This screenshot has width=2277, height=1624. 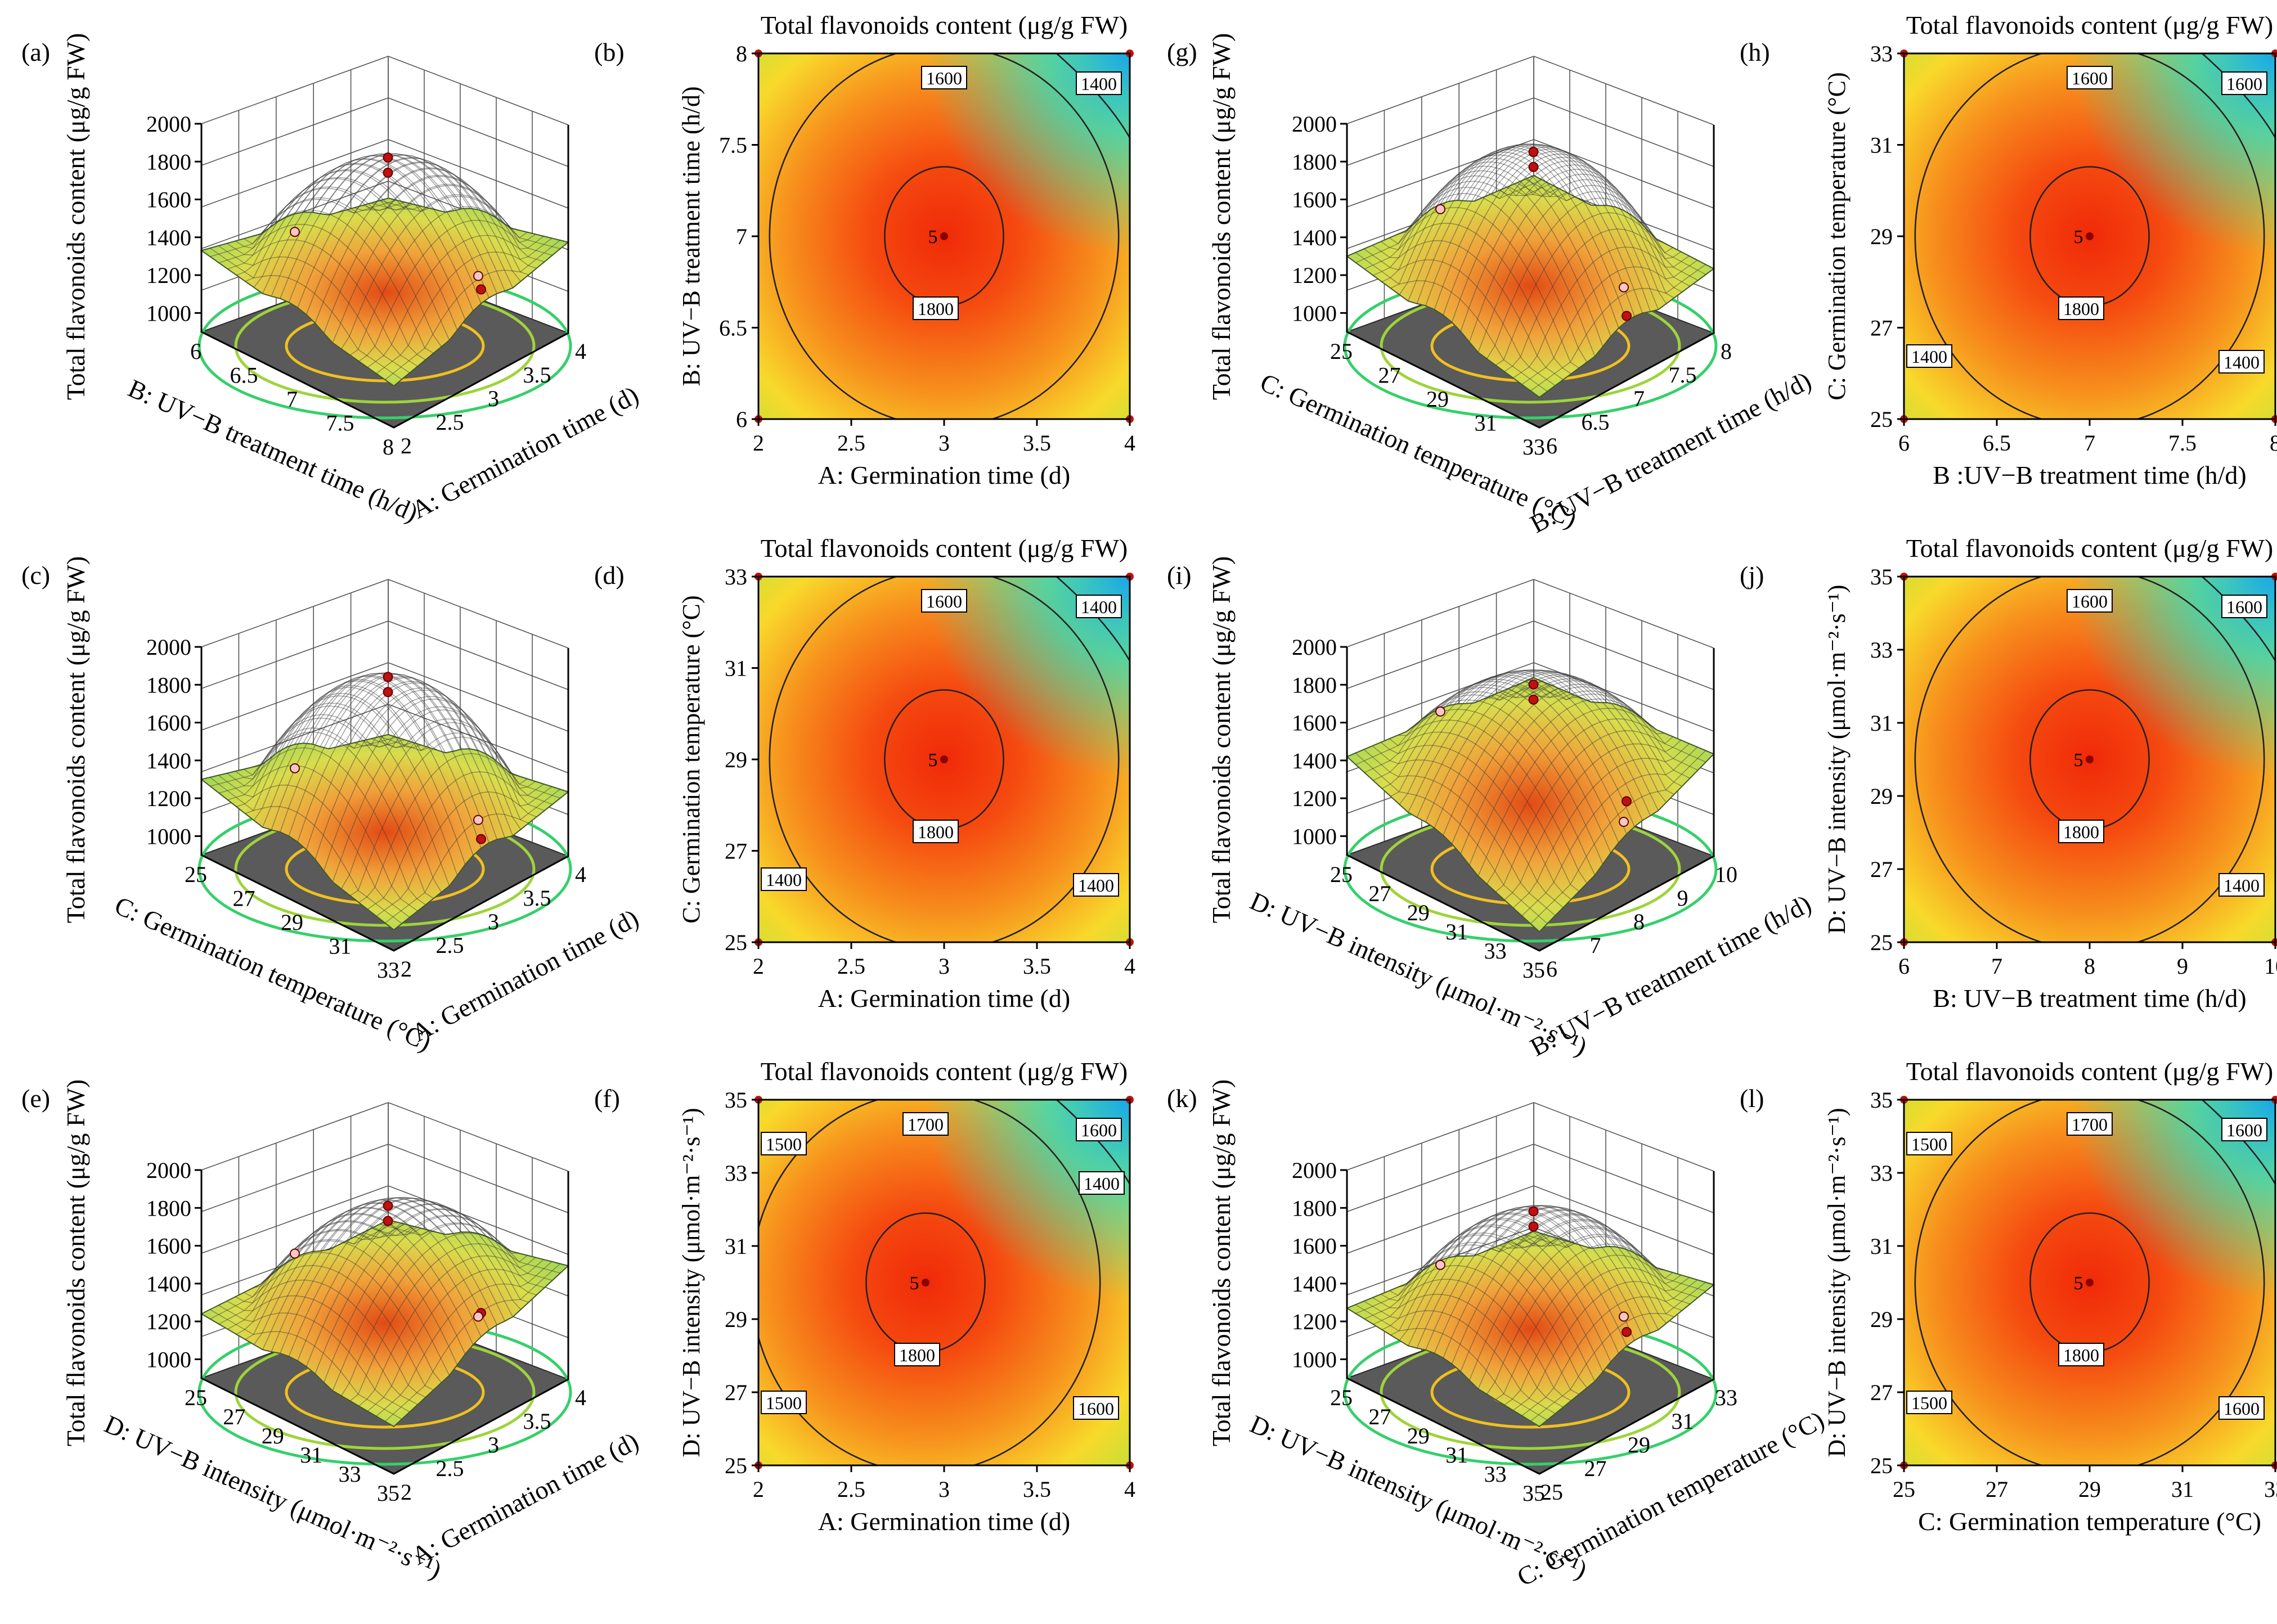 I want to click on y-tick-label: 7.5, so click(x=340, y=423).